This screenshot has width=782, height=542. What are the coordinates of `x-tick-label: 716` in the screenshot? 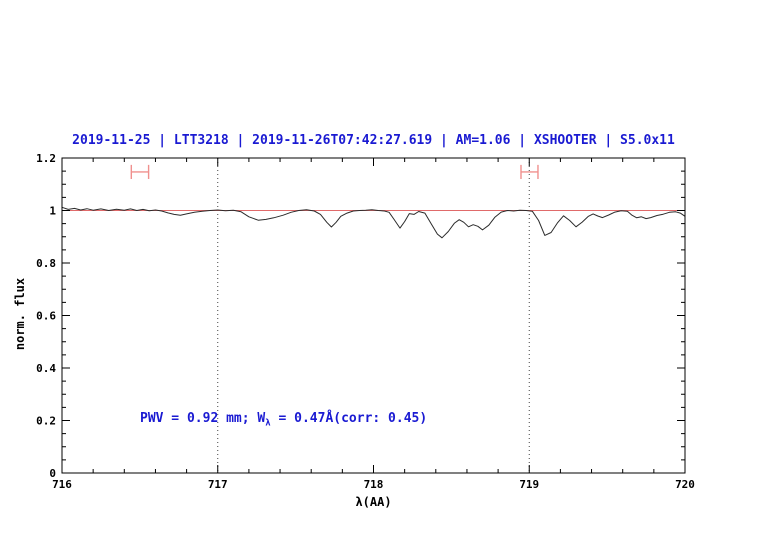 It's located at (62, 484).